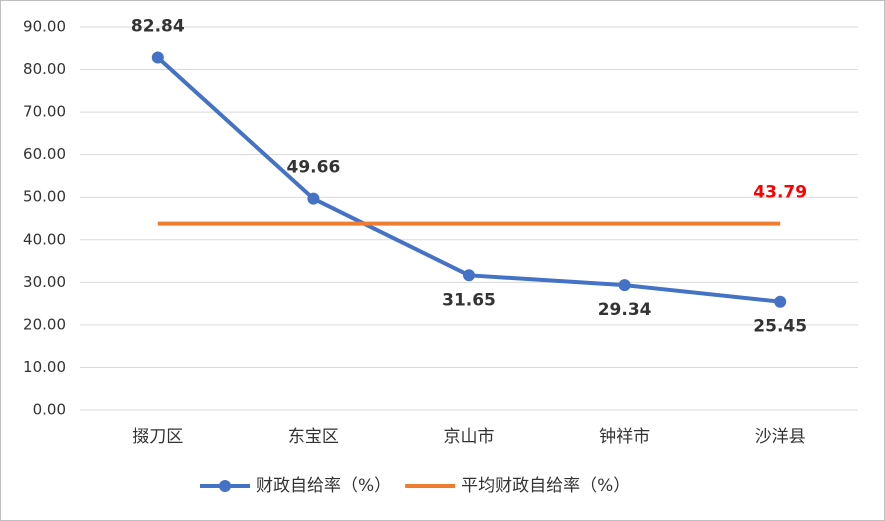  What do you see at coordinates (323, 486) in the screenshot?
I see `legend-label: 财政自给率（%）` at bounding box center [323, 486].